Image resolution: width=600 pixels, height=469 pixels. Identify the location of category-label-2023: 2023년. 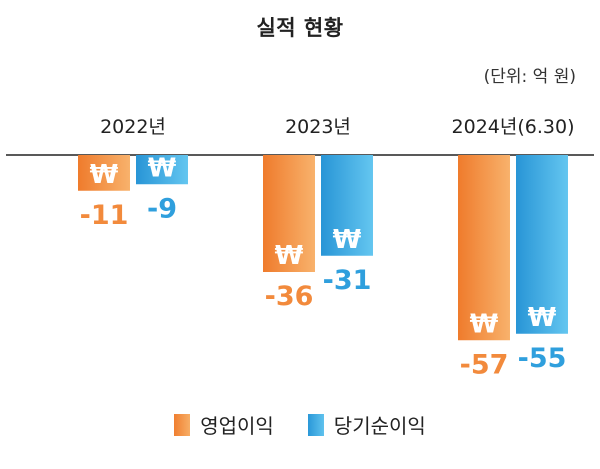
(318, 127).